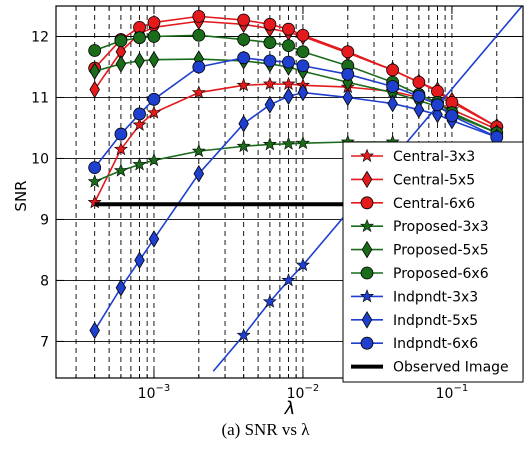  I want to click on legend-entry: Central-6x6, so click(413, 204).